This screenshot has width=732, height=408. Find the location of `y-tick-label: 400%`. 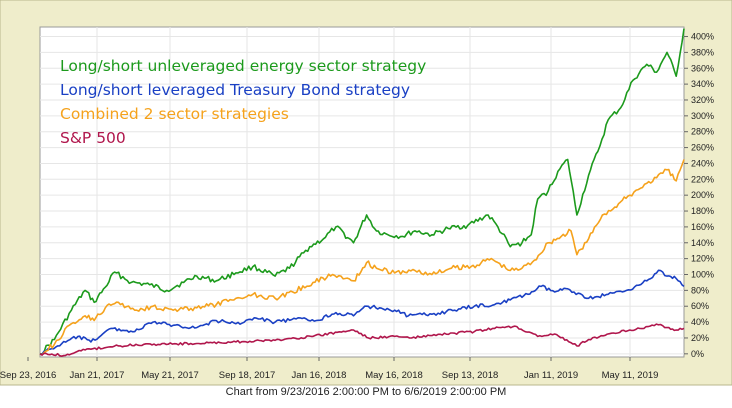

y-tick-label: 400% is located at coordinates (702, 37).